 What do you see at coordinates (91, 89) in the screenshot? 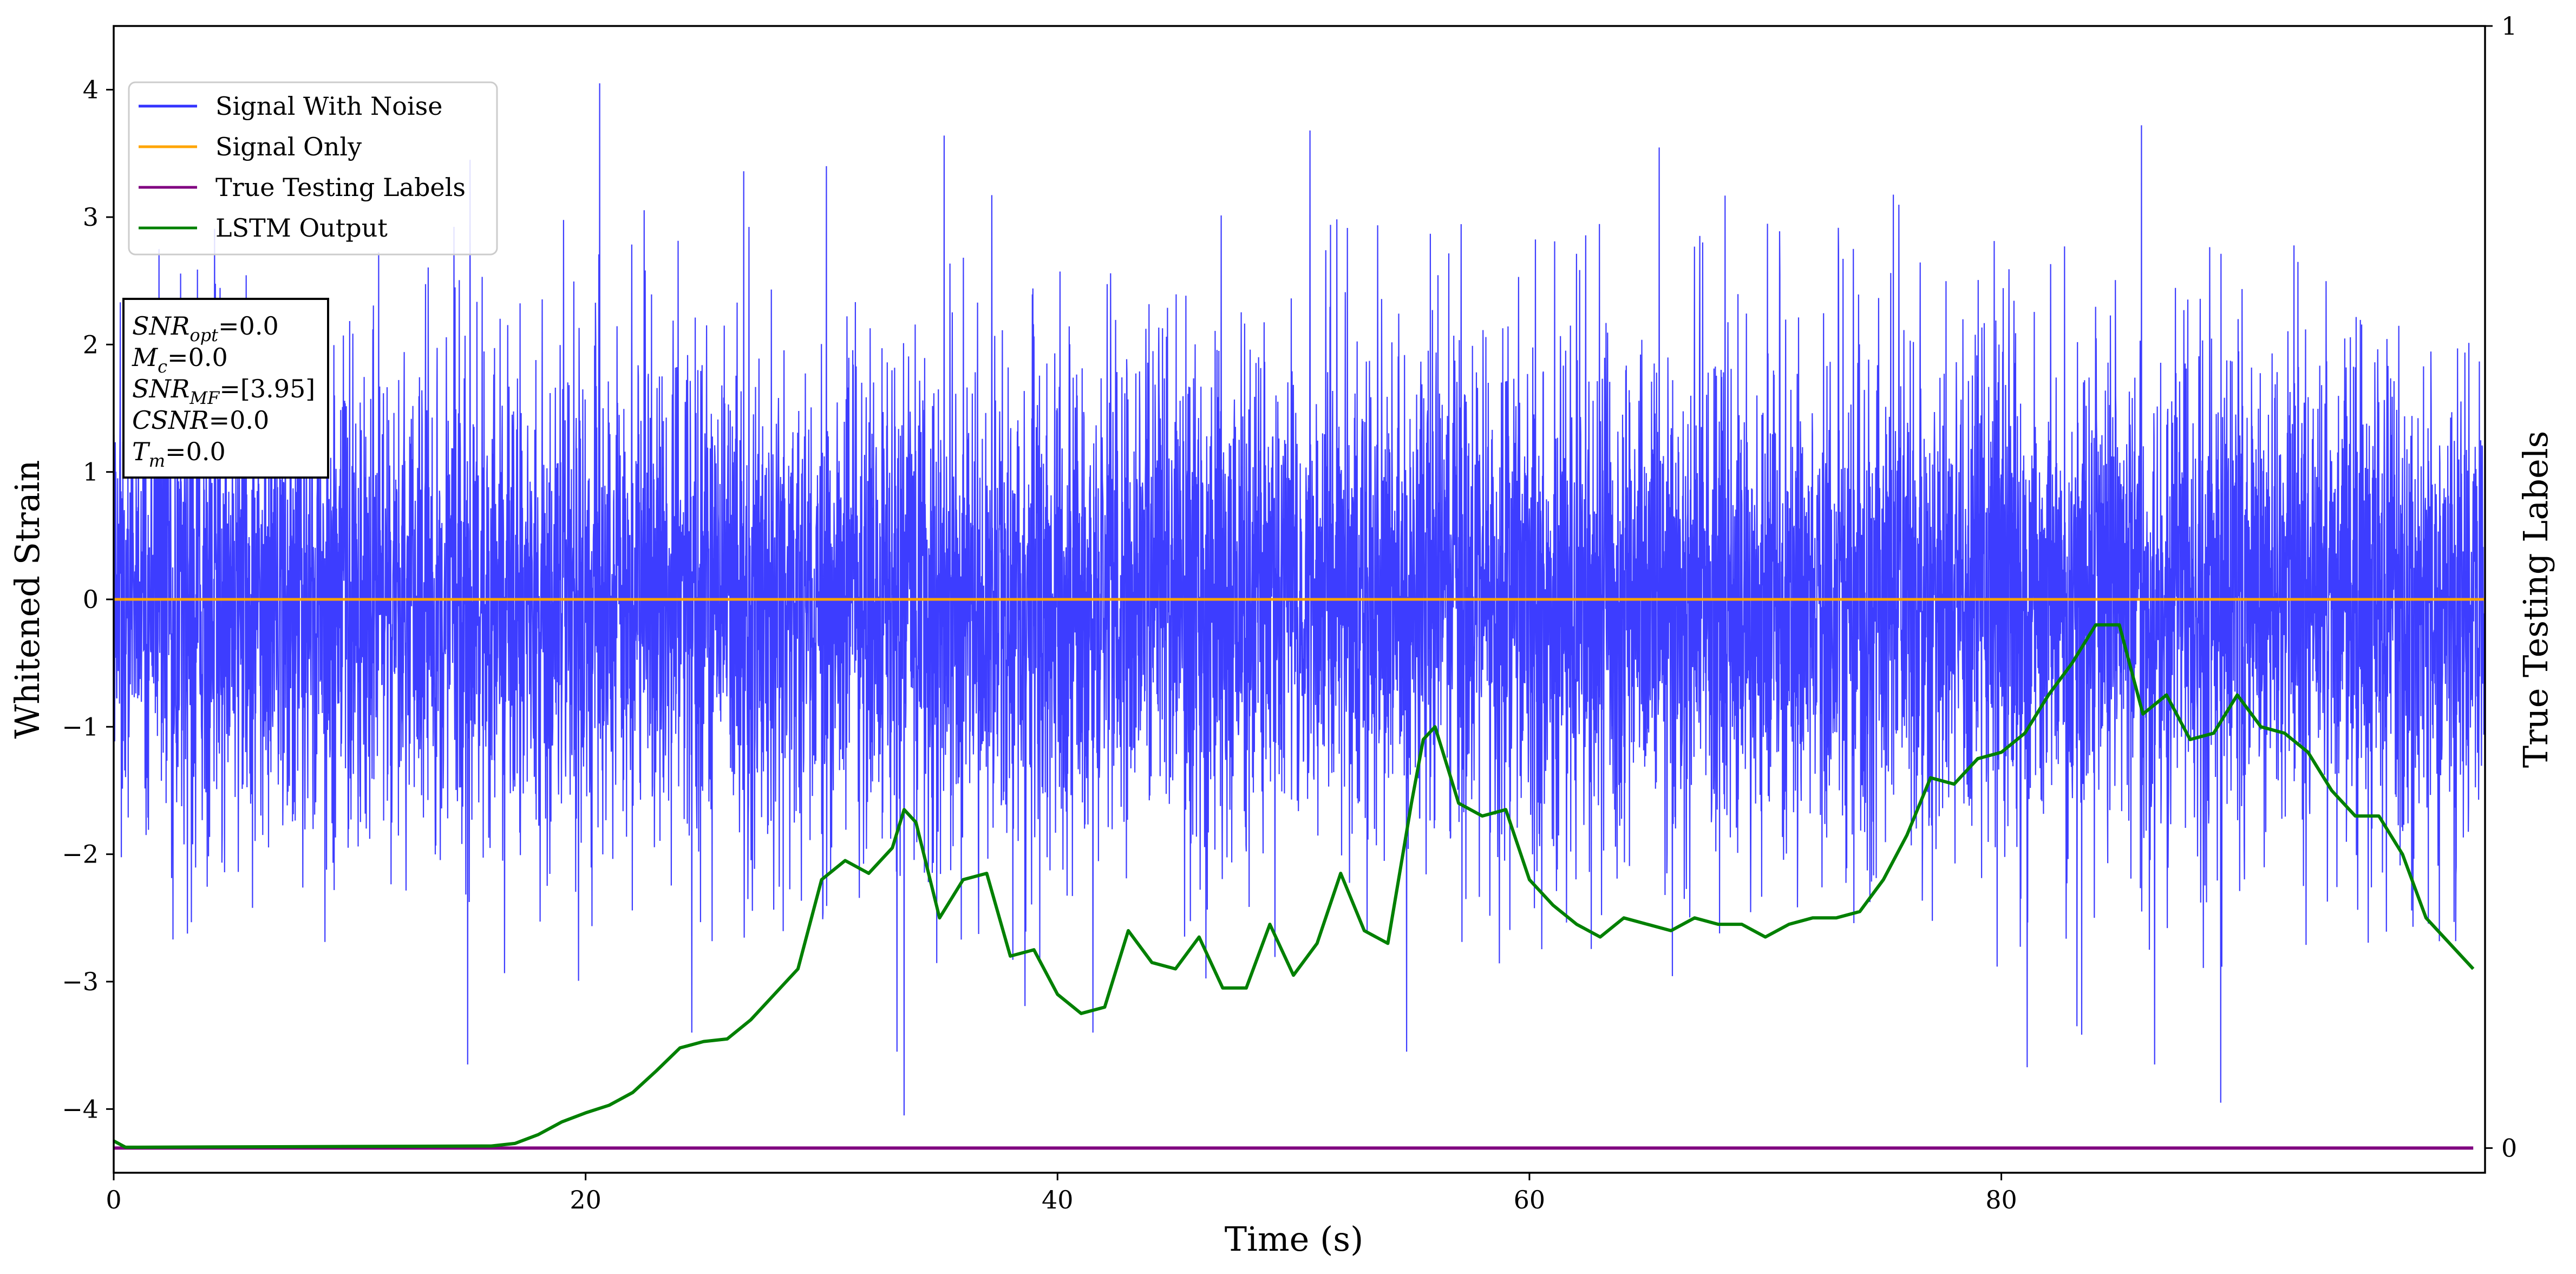
I see `y-tick-label: 4` at bounding box center [91, 89].